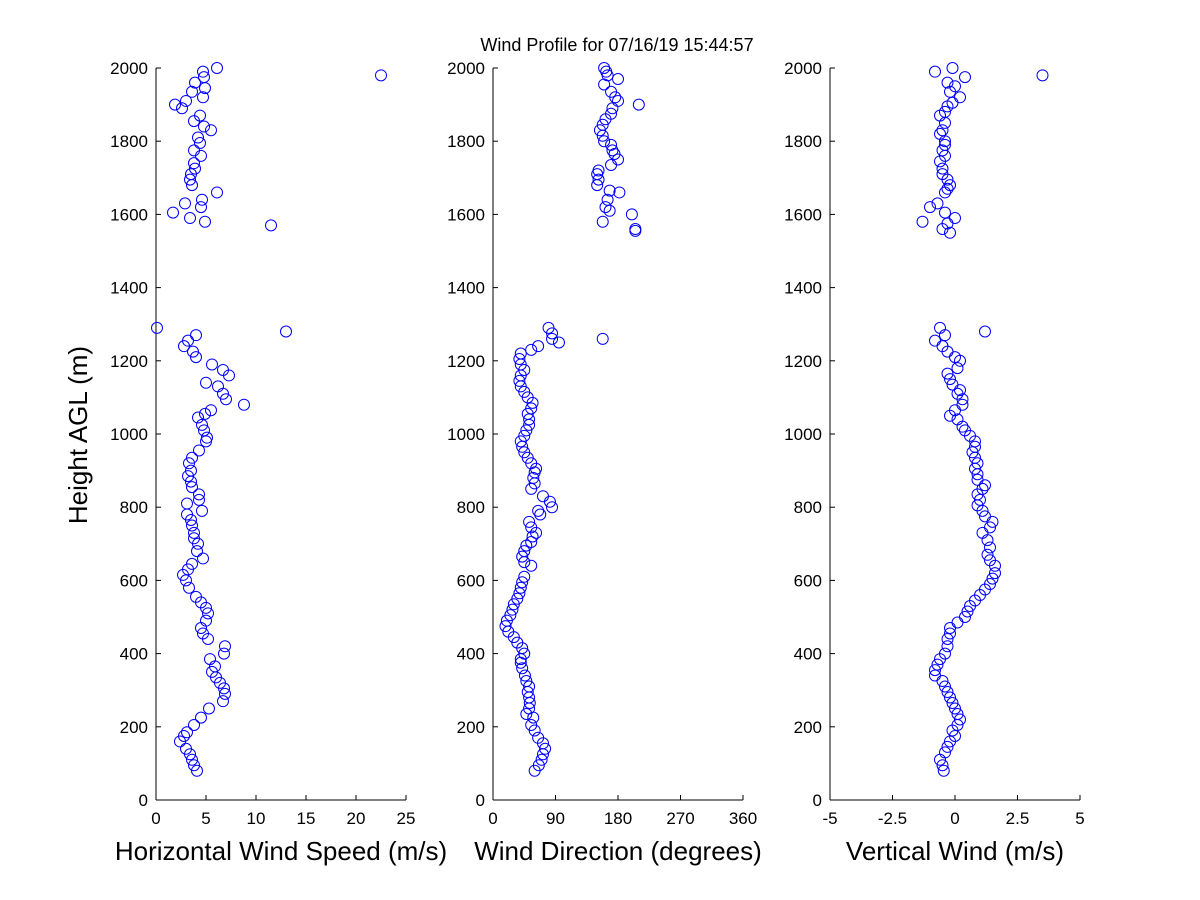  Describe the element at coordinates (78, 435) in the screenshot. I see `y-axis-label: Height AGL (m)` at that location.